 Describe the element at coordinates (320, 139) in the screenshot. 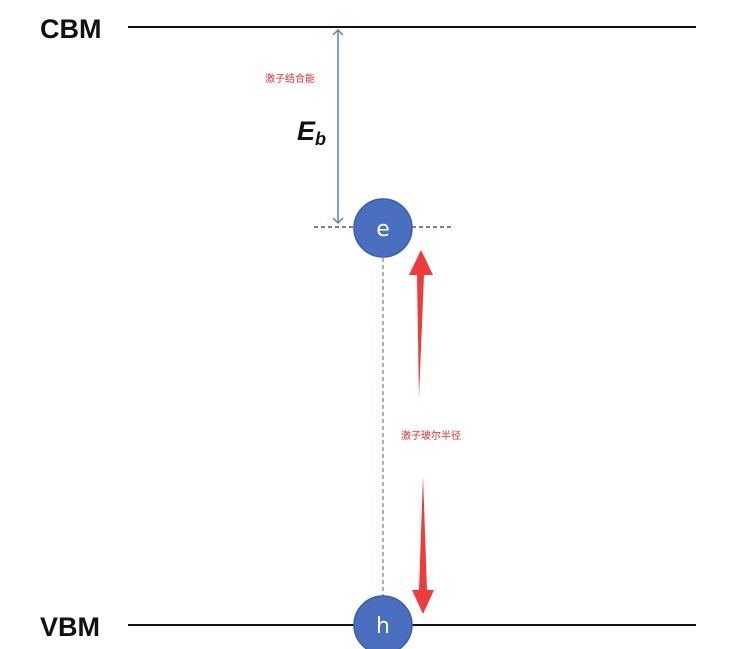

I see `binding-energy-symbol-subscript: b` at that location.